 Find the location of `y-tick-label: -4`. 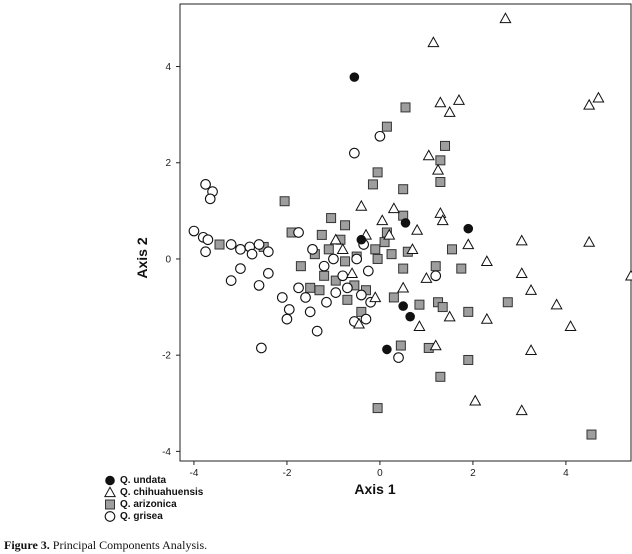

y-tick-label: -4 is located at coordinates (166, 452).